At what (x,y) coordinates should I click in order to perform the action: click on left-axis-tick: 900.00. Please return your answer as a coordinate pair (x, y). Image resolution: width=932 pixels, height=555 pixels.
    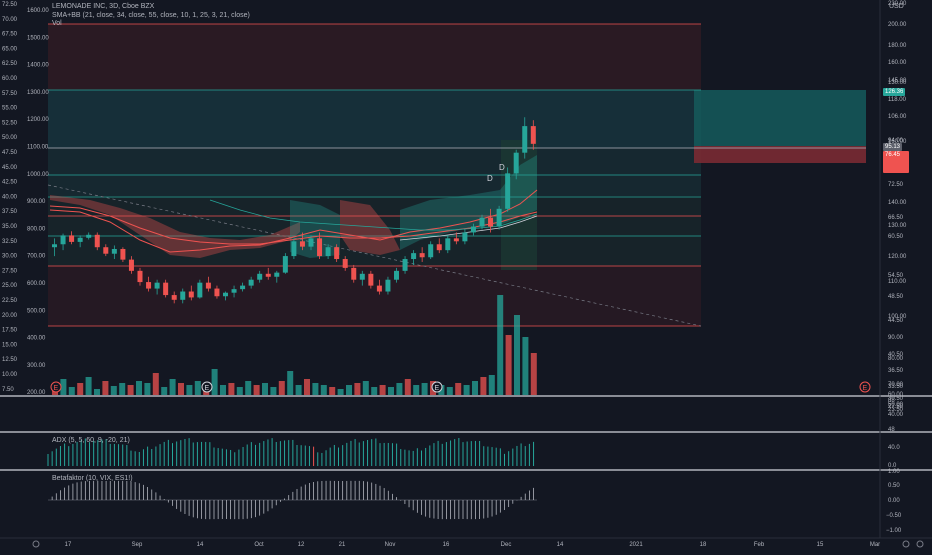
    Looking at the image, I should click on (36, 202).